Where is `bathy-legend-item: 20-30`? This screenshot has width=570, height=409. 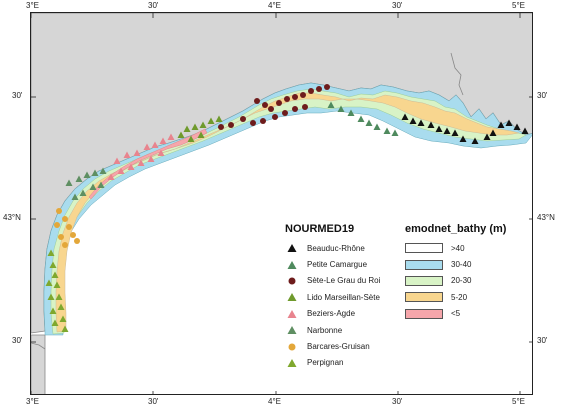 bathy-legend-item: 20-30 is located at coordinates (455, 281).